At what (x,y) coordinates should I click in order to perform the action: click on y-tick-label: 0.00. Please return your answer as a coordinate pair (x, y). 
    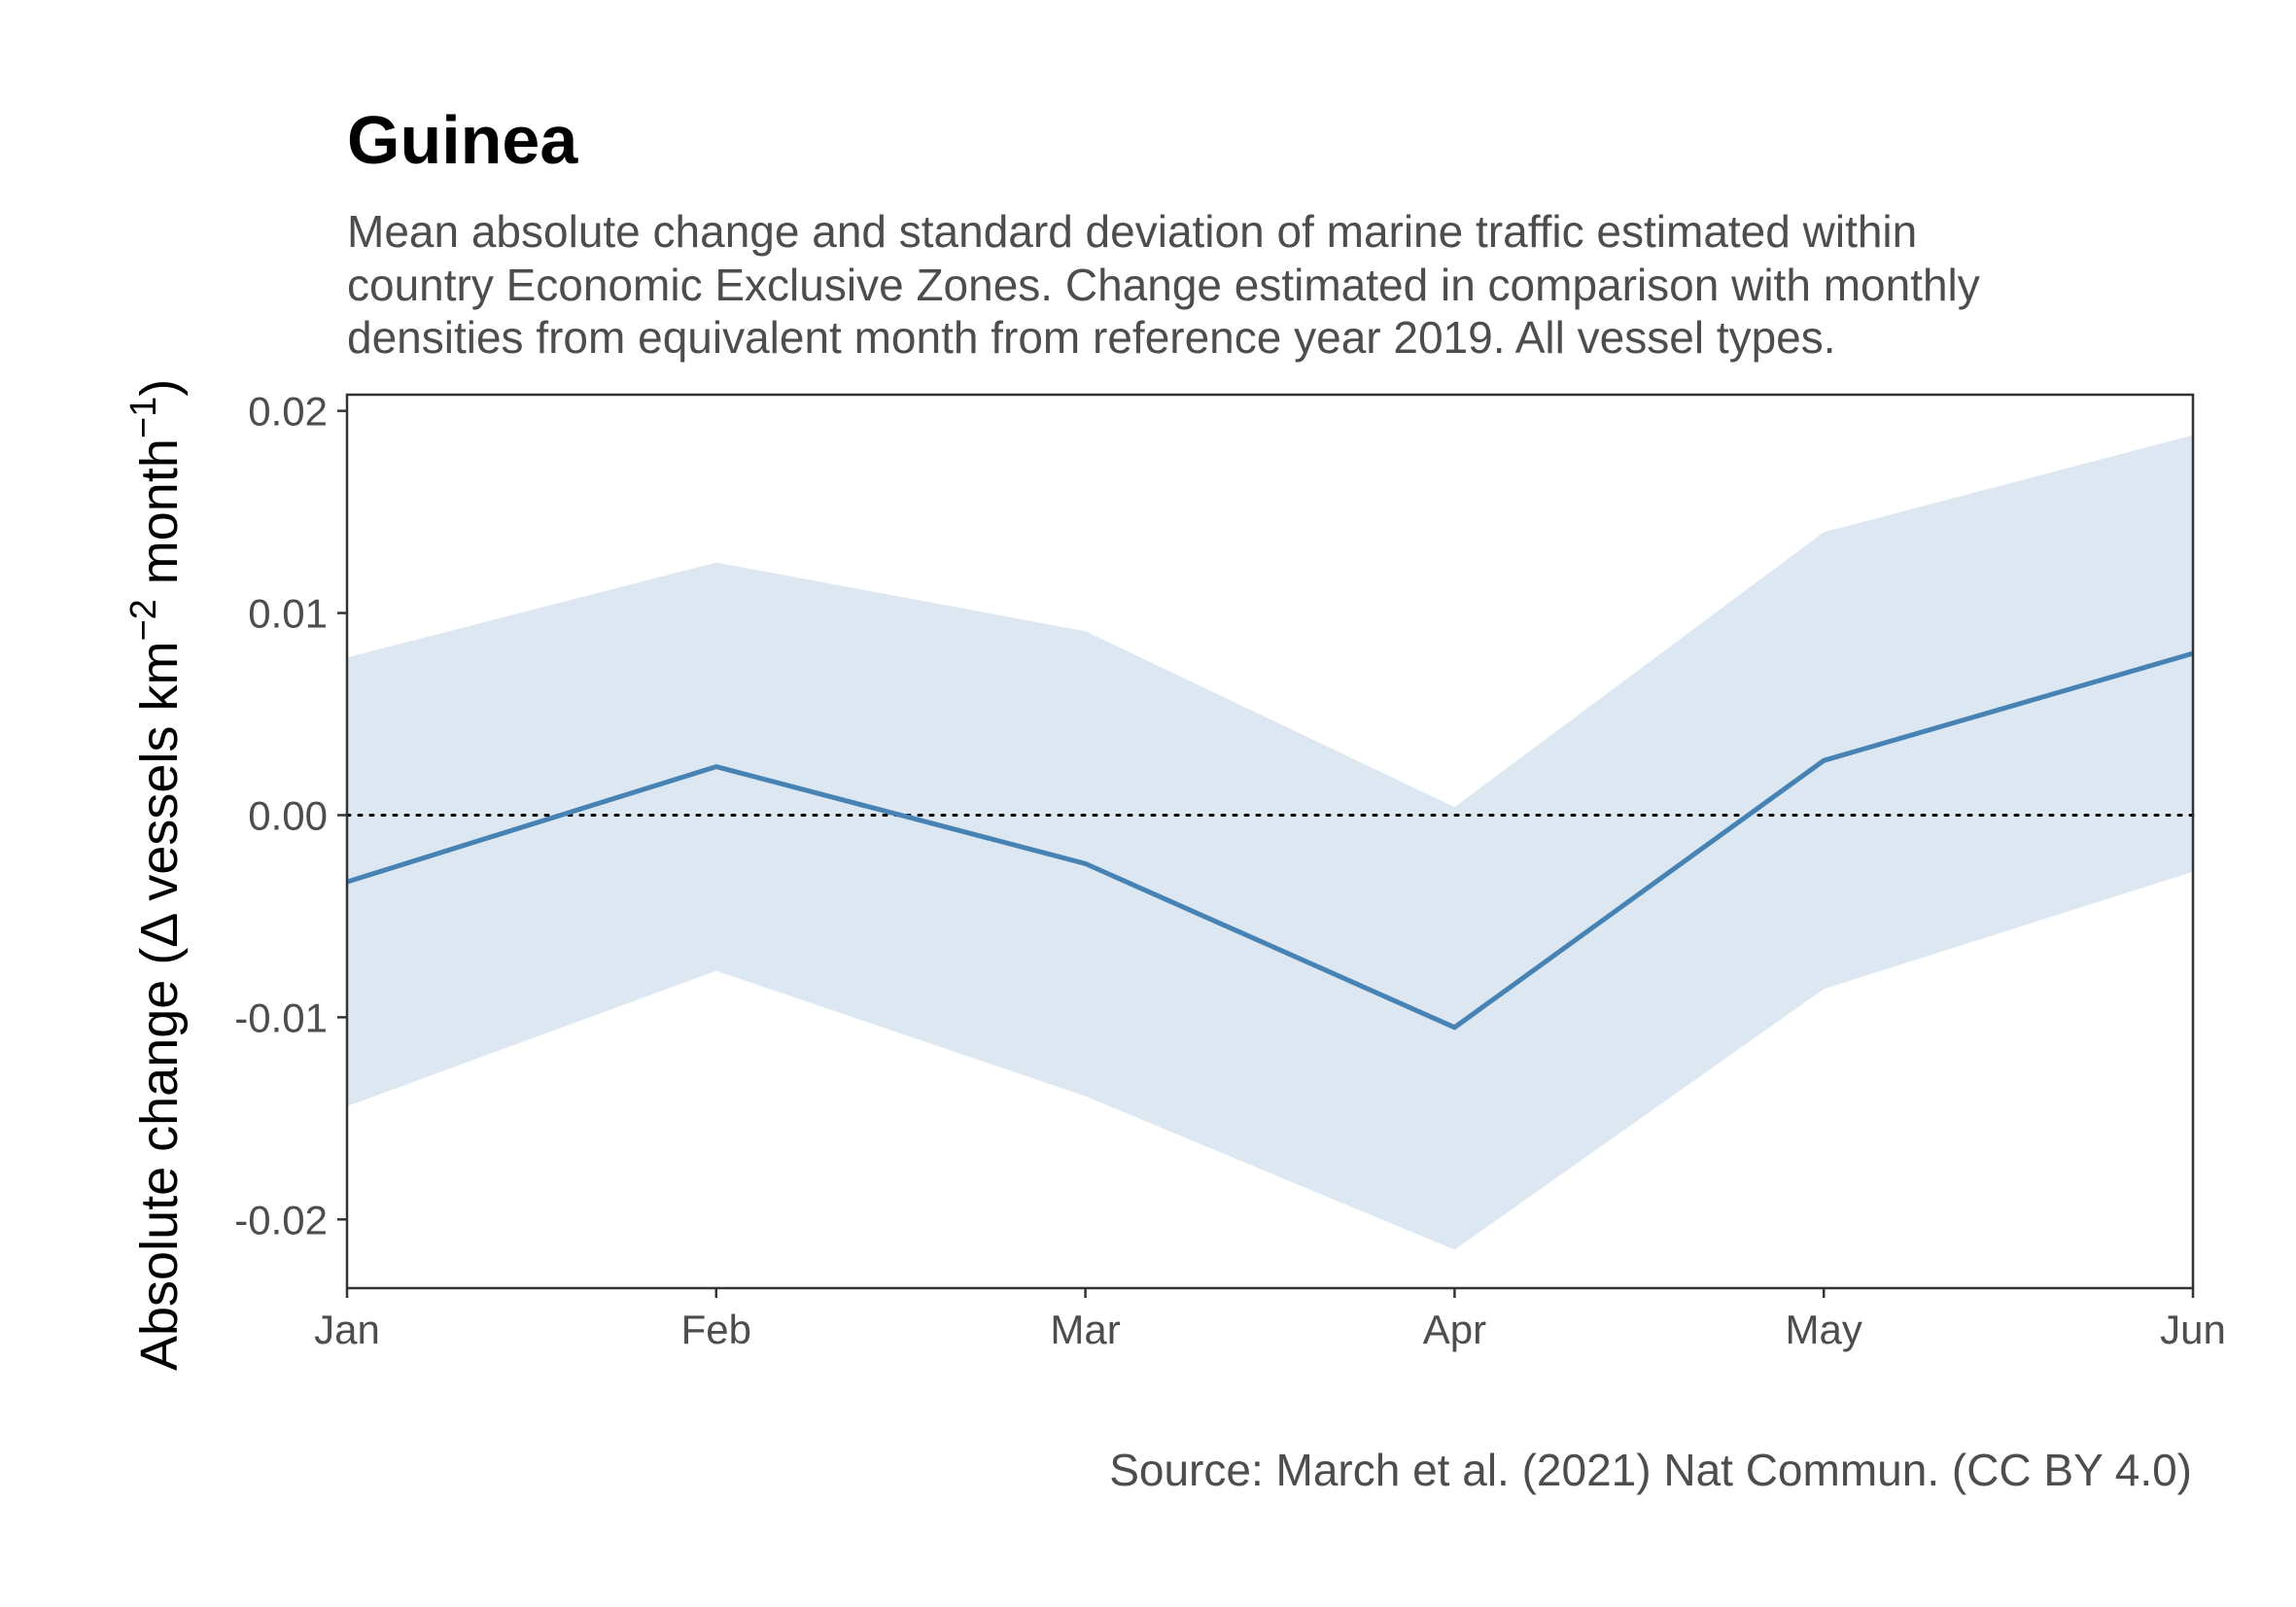
    Looking at the image, I should click on (288, 815).